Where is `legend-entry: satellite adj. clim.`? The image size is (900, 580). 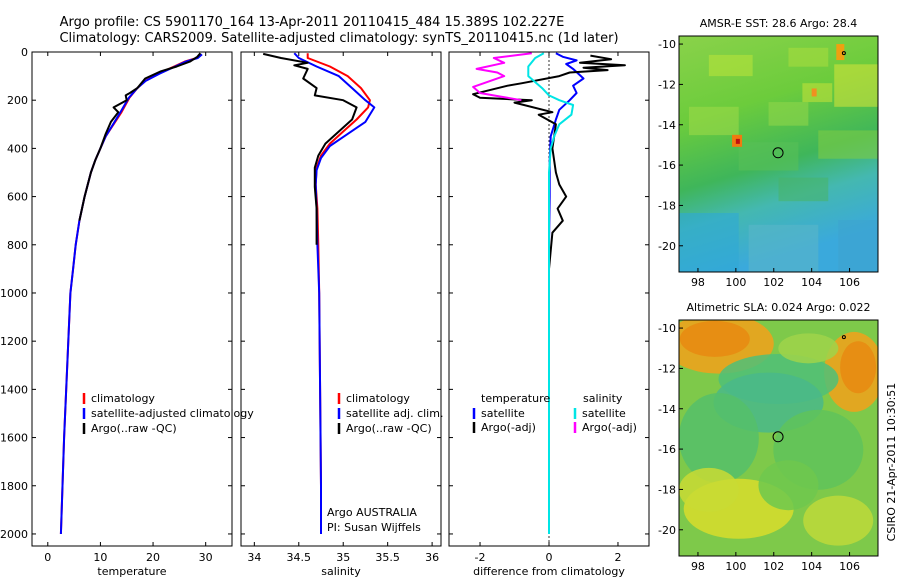 legend-entry: satellite adj. clim. is located at coordinates (394, 413).